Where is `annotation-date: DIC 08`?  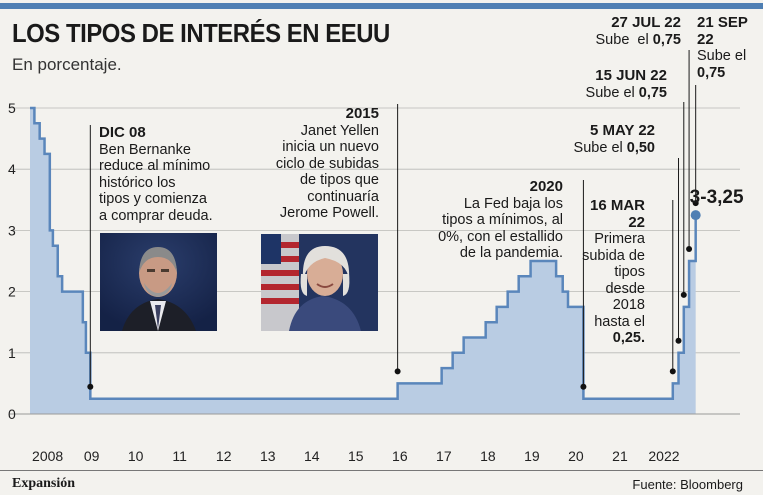
annotation-date: DIC 08 is located at coordinates (122, 132).